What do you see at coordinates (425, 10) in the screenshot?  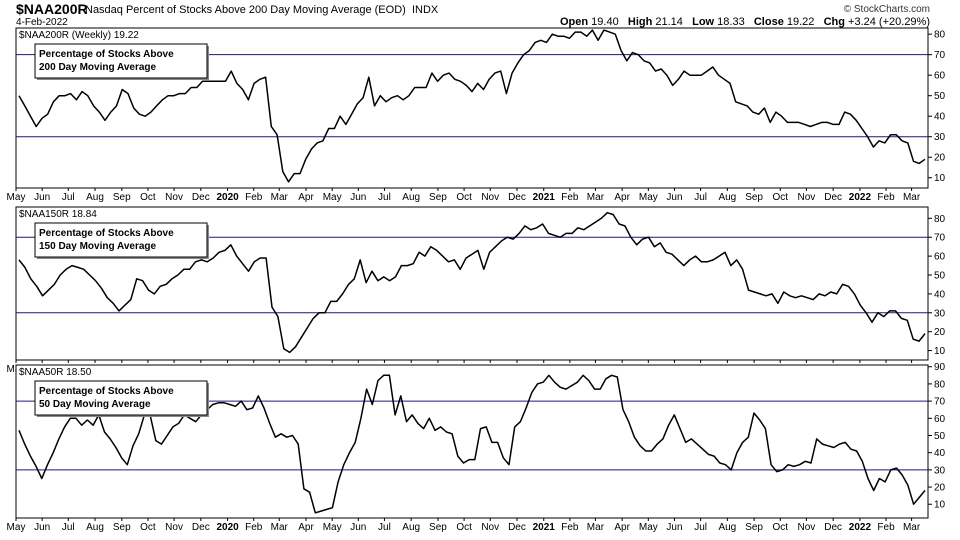 I see `exchange-label: INDX` at bounding box center [425, 10].